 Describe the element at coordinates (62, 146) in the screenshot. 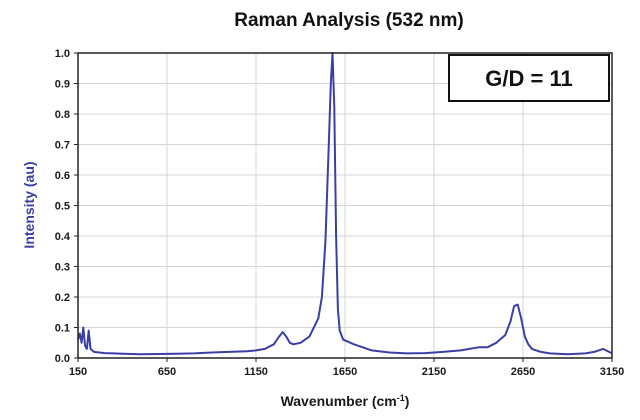

I see `y-tick-label: 0.7` at that location.